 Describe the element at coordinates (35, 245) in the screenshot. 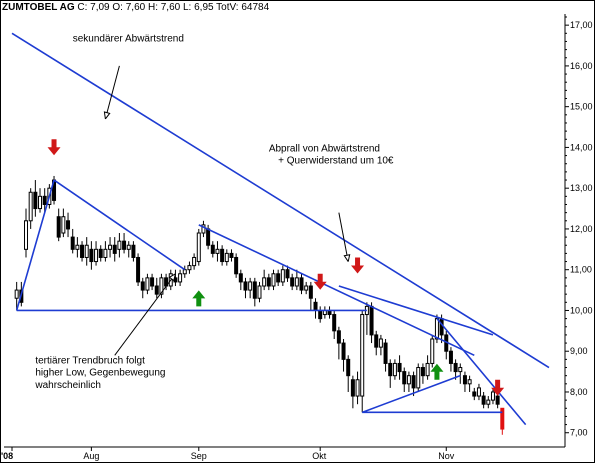

I see `trendline-anstieg-links` at that location.